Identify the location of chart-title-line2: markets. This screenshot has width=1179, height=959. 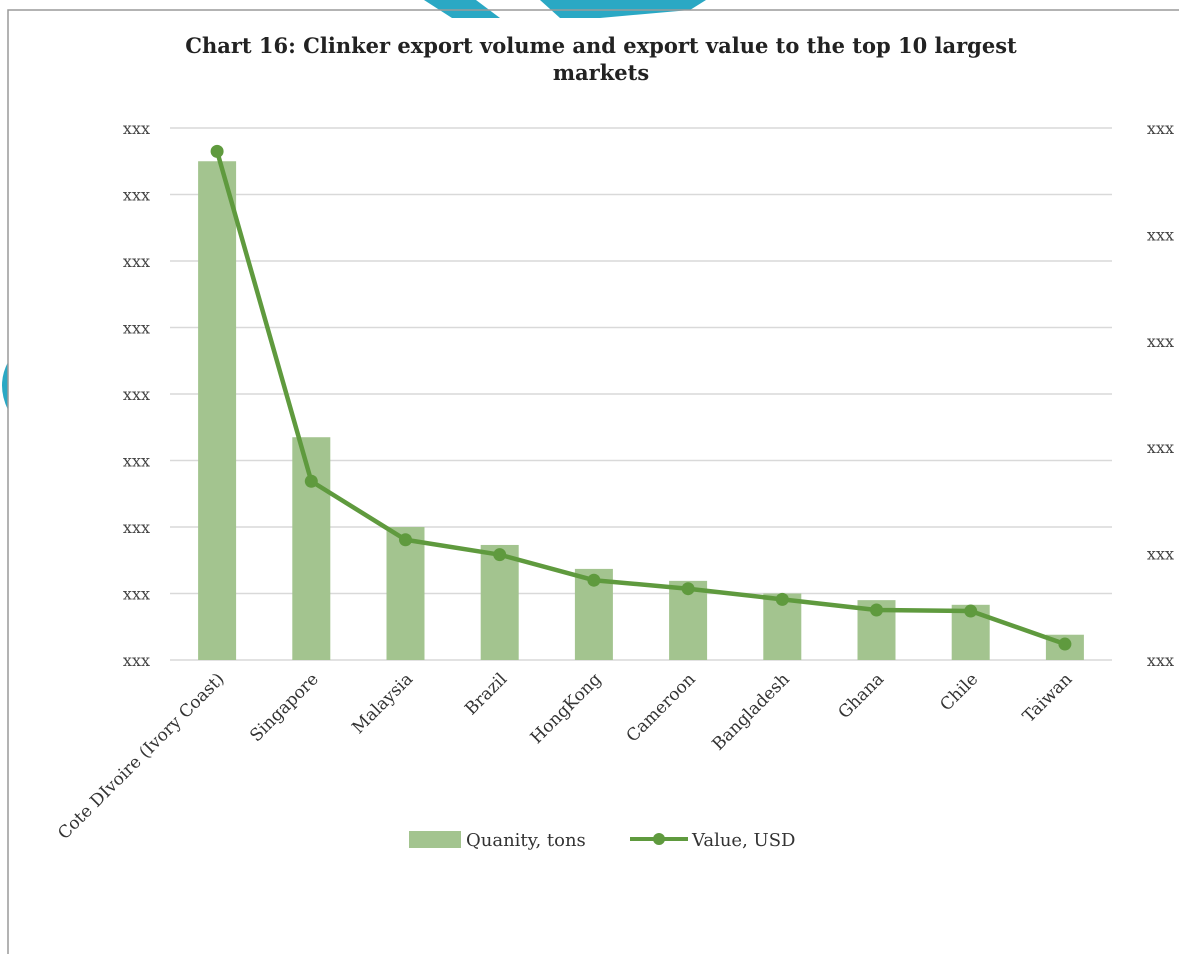
(601, 72).